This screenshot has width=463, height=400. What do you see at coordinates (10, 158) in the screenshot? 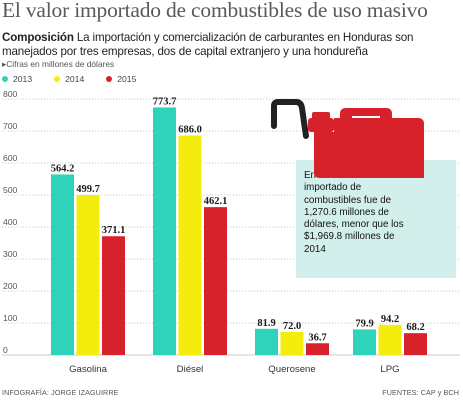
I see `y-tick-label: 600` at bounding box center [10, 158].